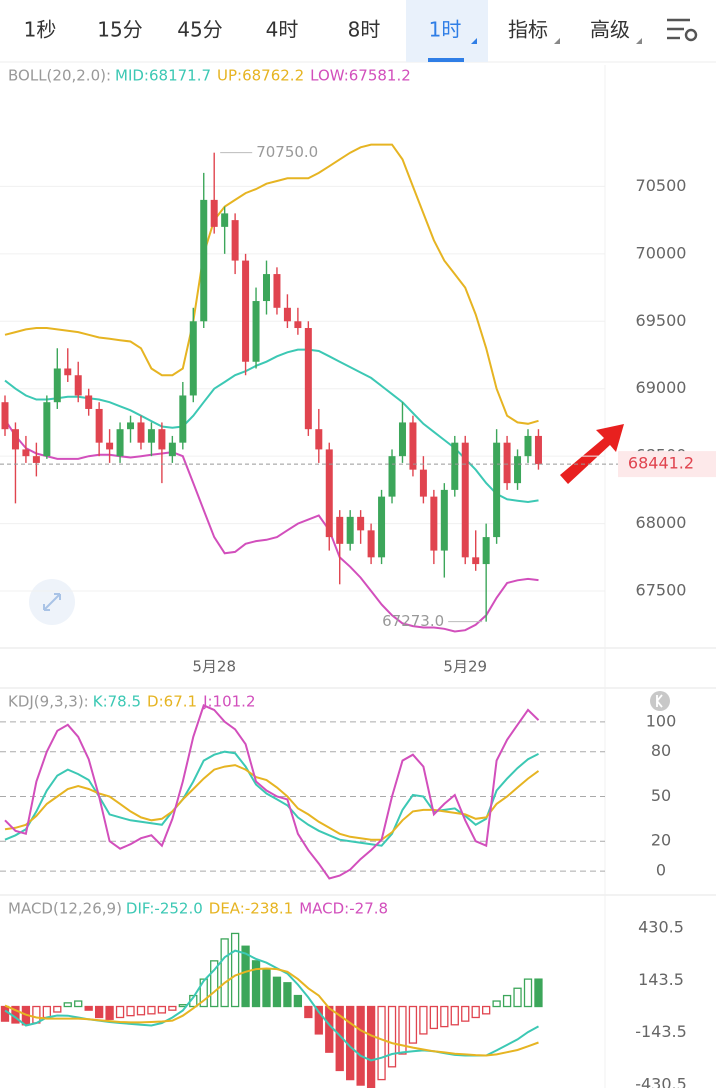 Image resolution: width=716 pixels, height=1088 pixels. What do you see at coordinates (40, 30) in the screenshot?
I see `tab: 1秒` at bounding box center [40, 30].